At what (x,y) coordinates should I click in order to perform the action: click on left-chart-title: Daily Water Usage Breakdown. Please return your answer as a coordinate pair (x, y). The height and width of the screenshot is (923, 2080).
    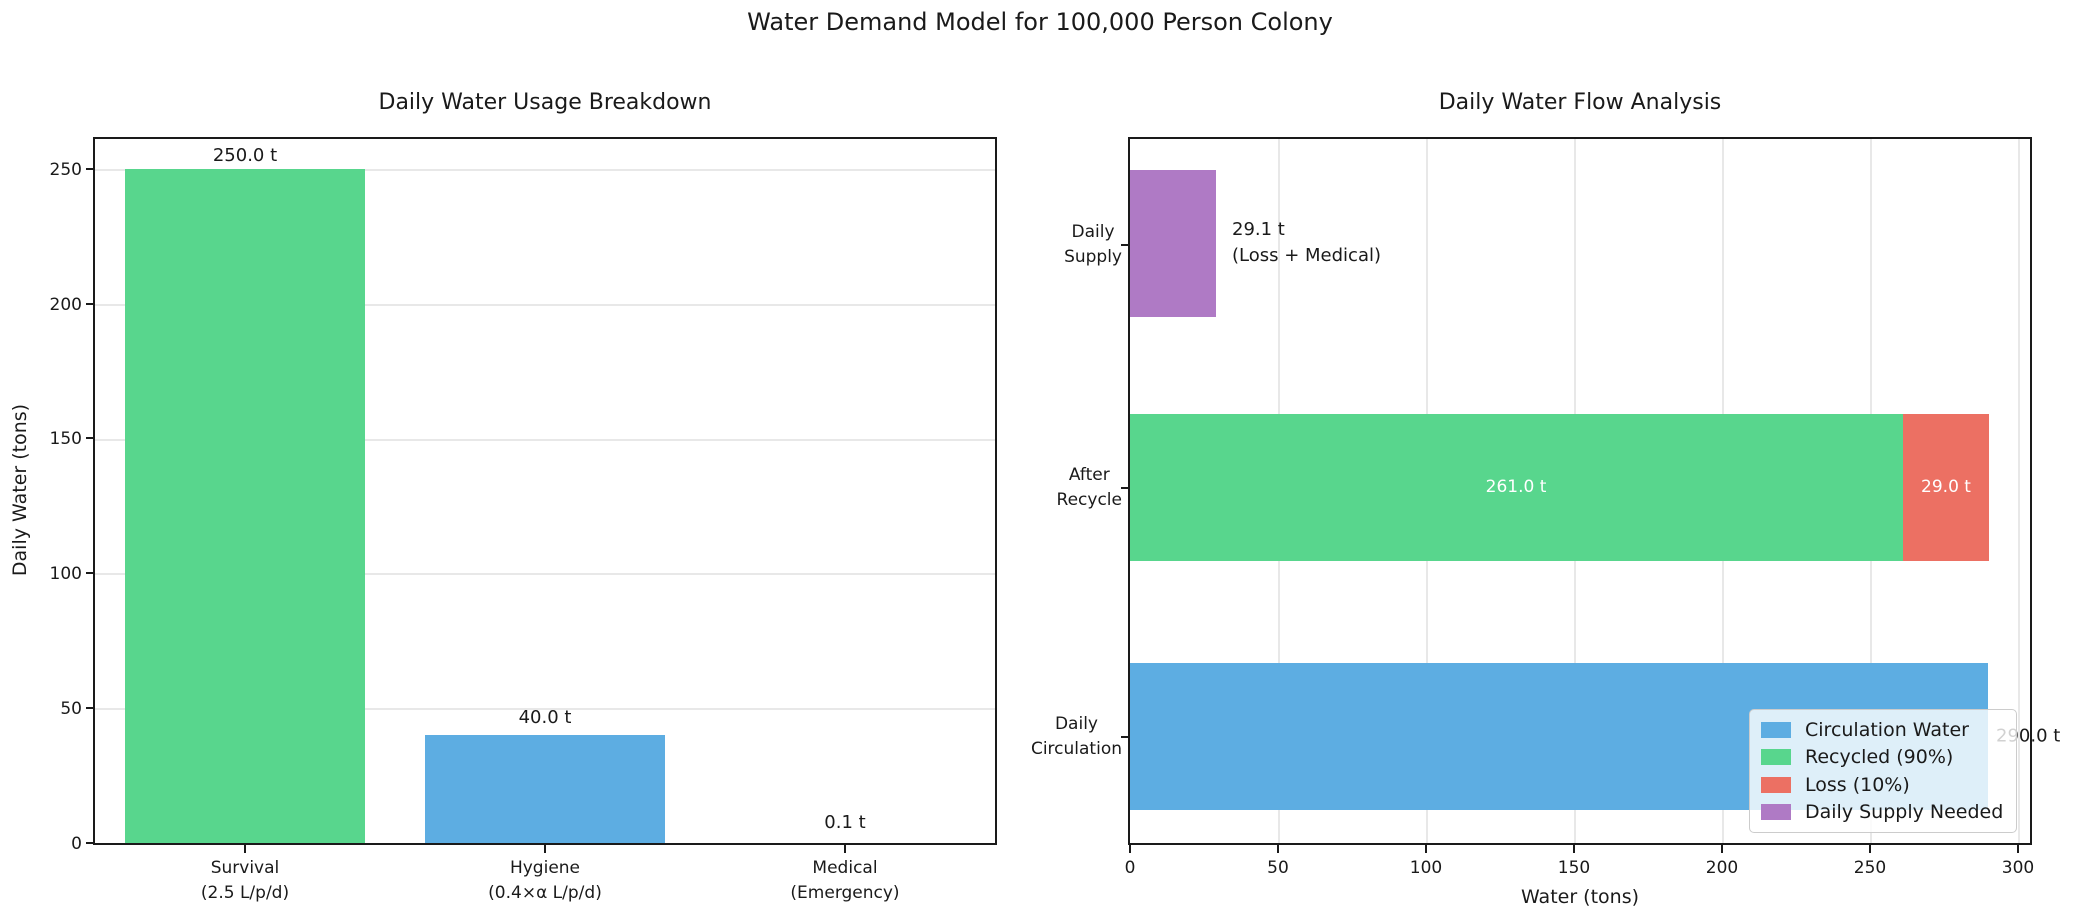
    Looking at the image, I should click on (545, 102).